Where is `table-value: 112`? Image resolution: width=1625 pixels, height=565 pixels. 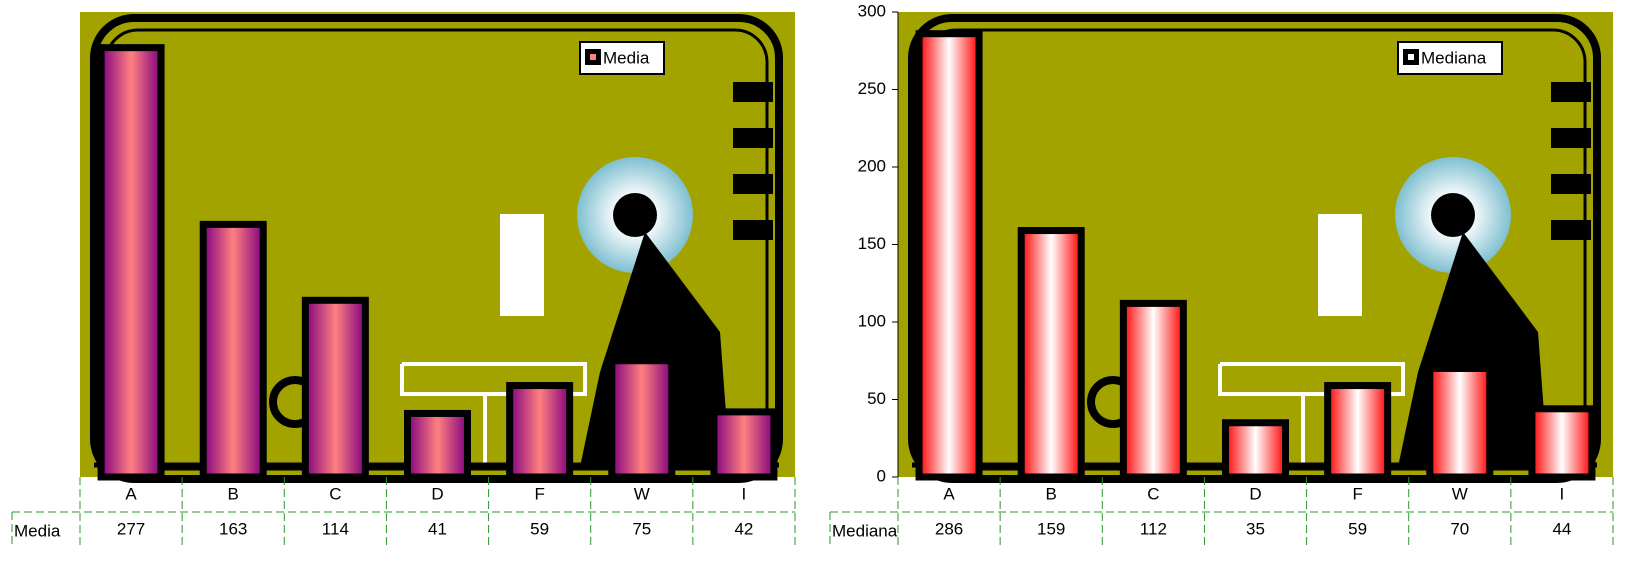 table-value: 112 is located at coordinates (1153, 528).